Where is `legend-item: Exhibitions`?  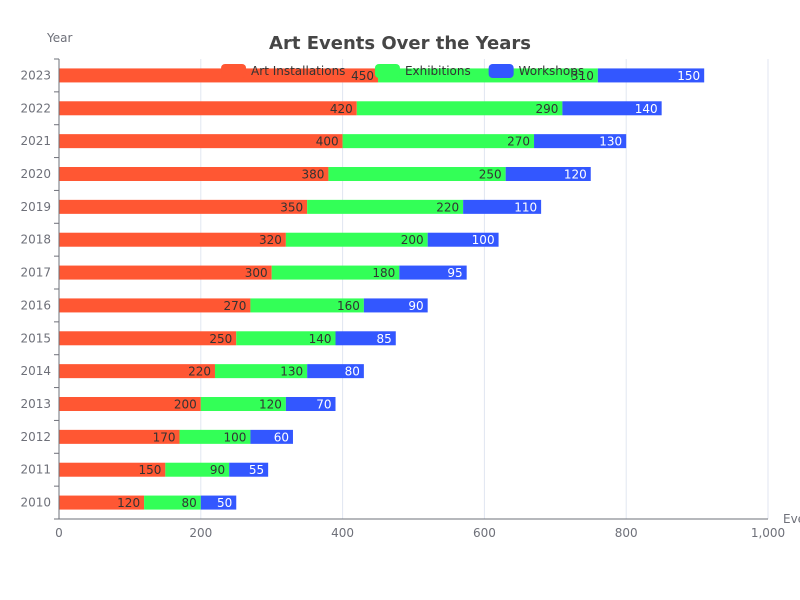
legend-item: Exhibitions is located at coordinates (422, 71).